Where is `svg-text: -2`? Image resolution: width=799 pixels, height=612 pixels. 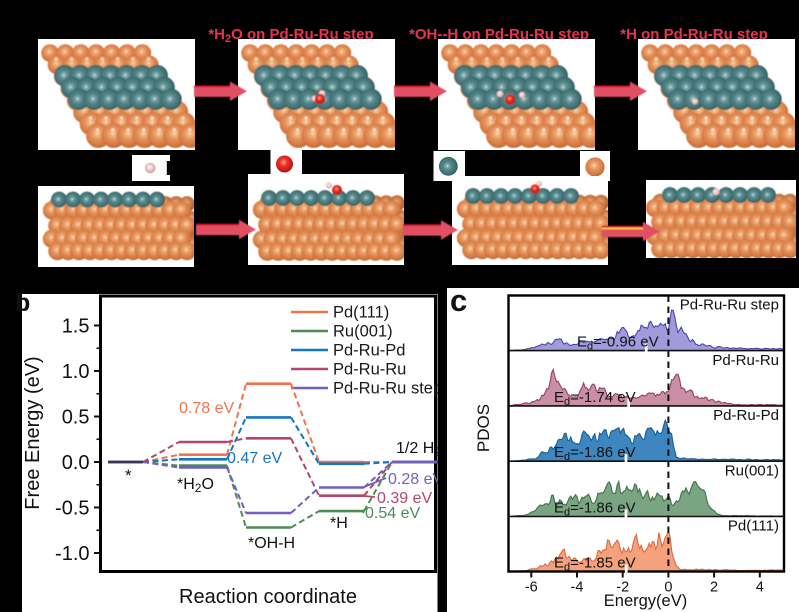 svg-text: -2 is located at coordinates (622, 588).